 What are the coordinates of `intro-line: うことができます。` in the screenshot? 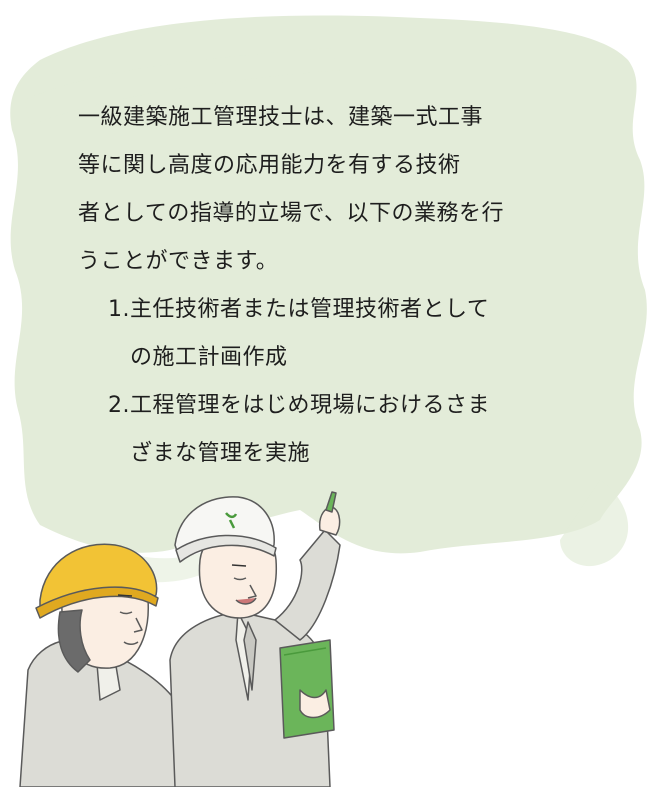 It's located at (178, 261).